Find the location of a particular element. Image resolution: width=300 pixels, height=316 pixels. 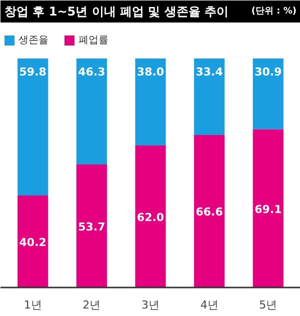

x-tick-label: 5년 is located at coordinates (268, 305).